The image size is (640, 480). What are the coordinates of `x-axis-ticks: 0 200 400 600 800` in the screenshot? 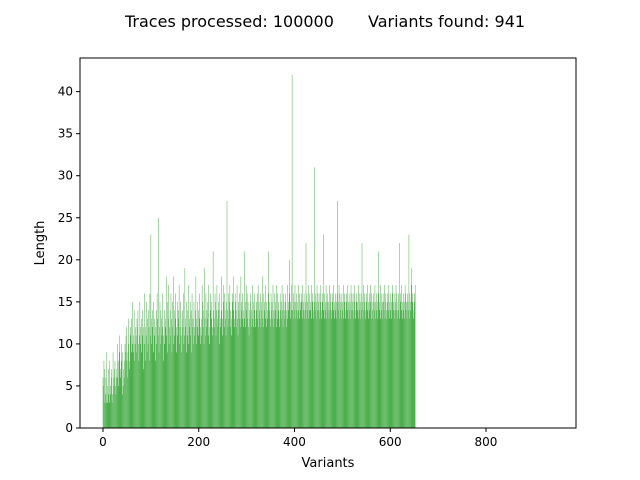 It's located at (298, 438).